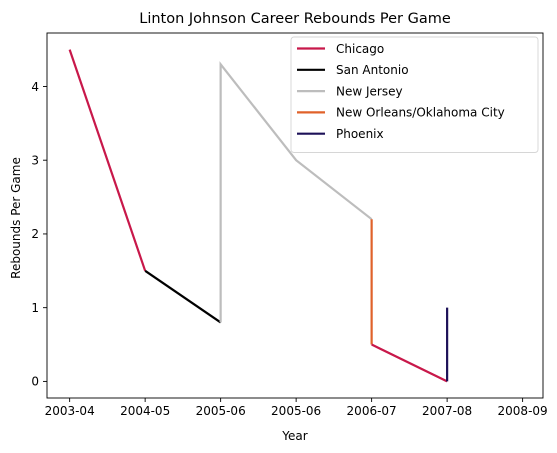 The width and height of the screenshot is (557, 453). I want to click on x-tick-label: 2008-09, so click(523, 411).